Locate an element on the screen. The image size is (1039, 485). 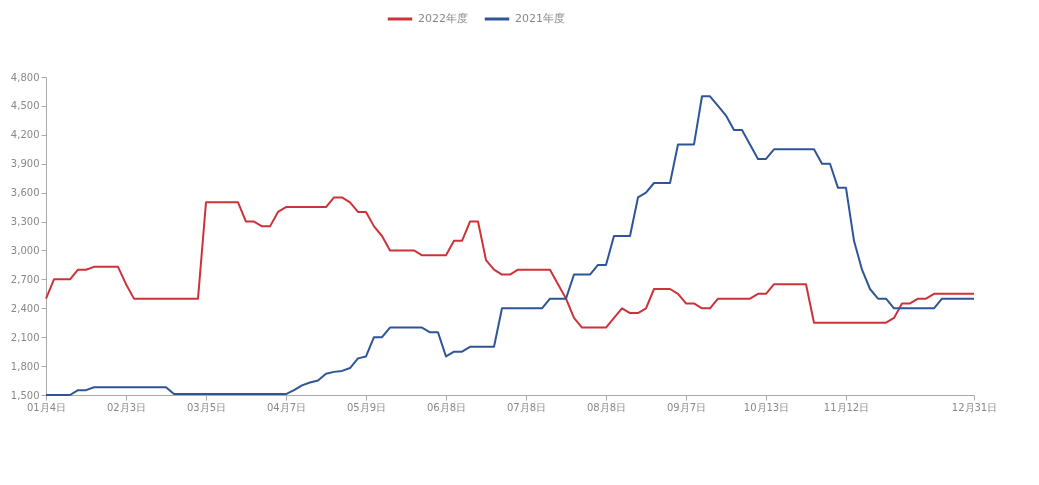
x-tick-label: 07月8日 is located at coordinates (526, 407).